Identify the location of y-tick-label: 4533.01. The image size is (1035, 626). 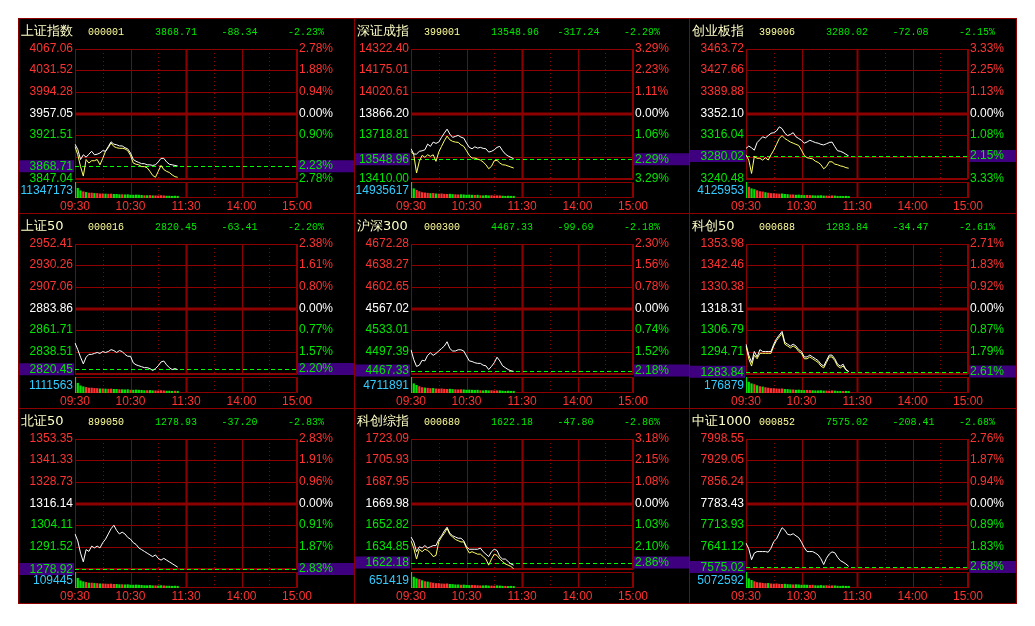
(387, 329).